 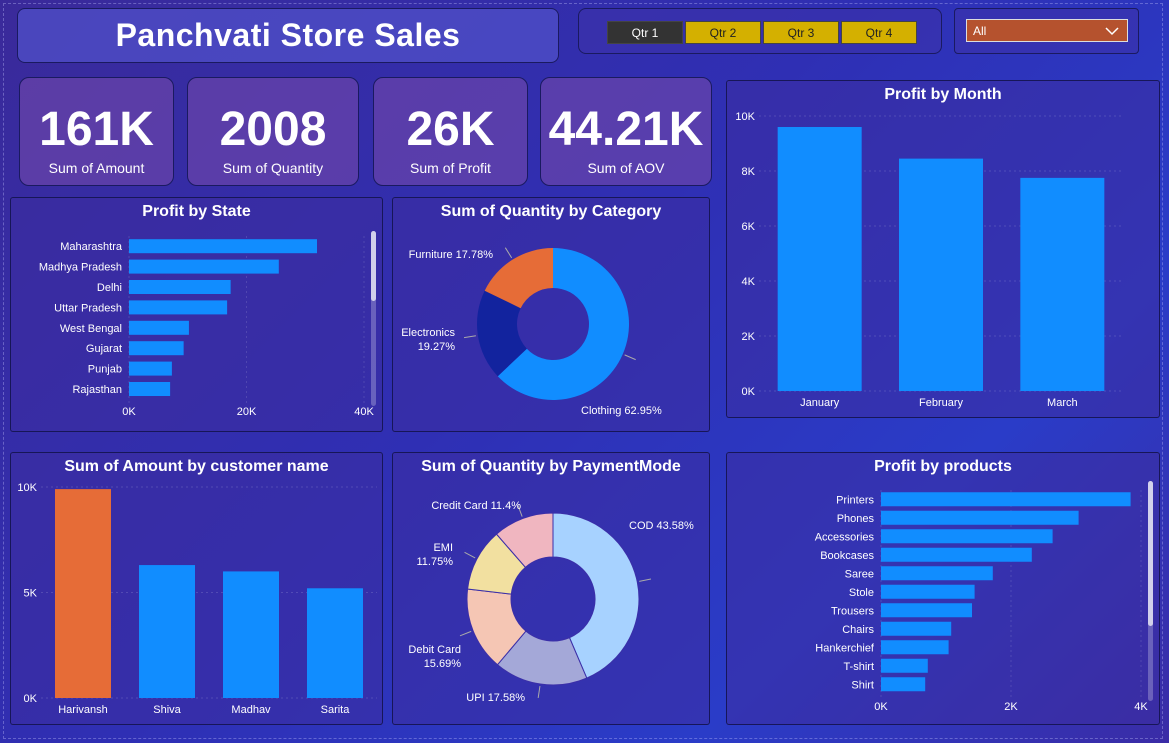 I want to click on quarter-button-3: Qtr 3, so click(x=801, y=32).